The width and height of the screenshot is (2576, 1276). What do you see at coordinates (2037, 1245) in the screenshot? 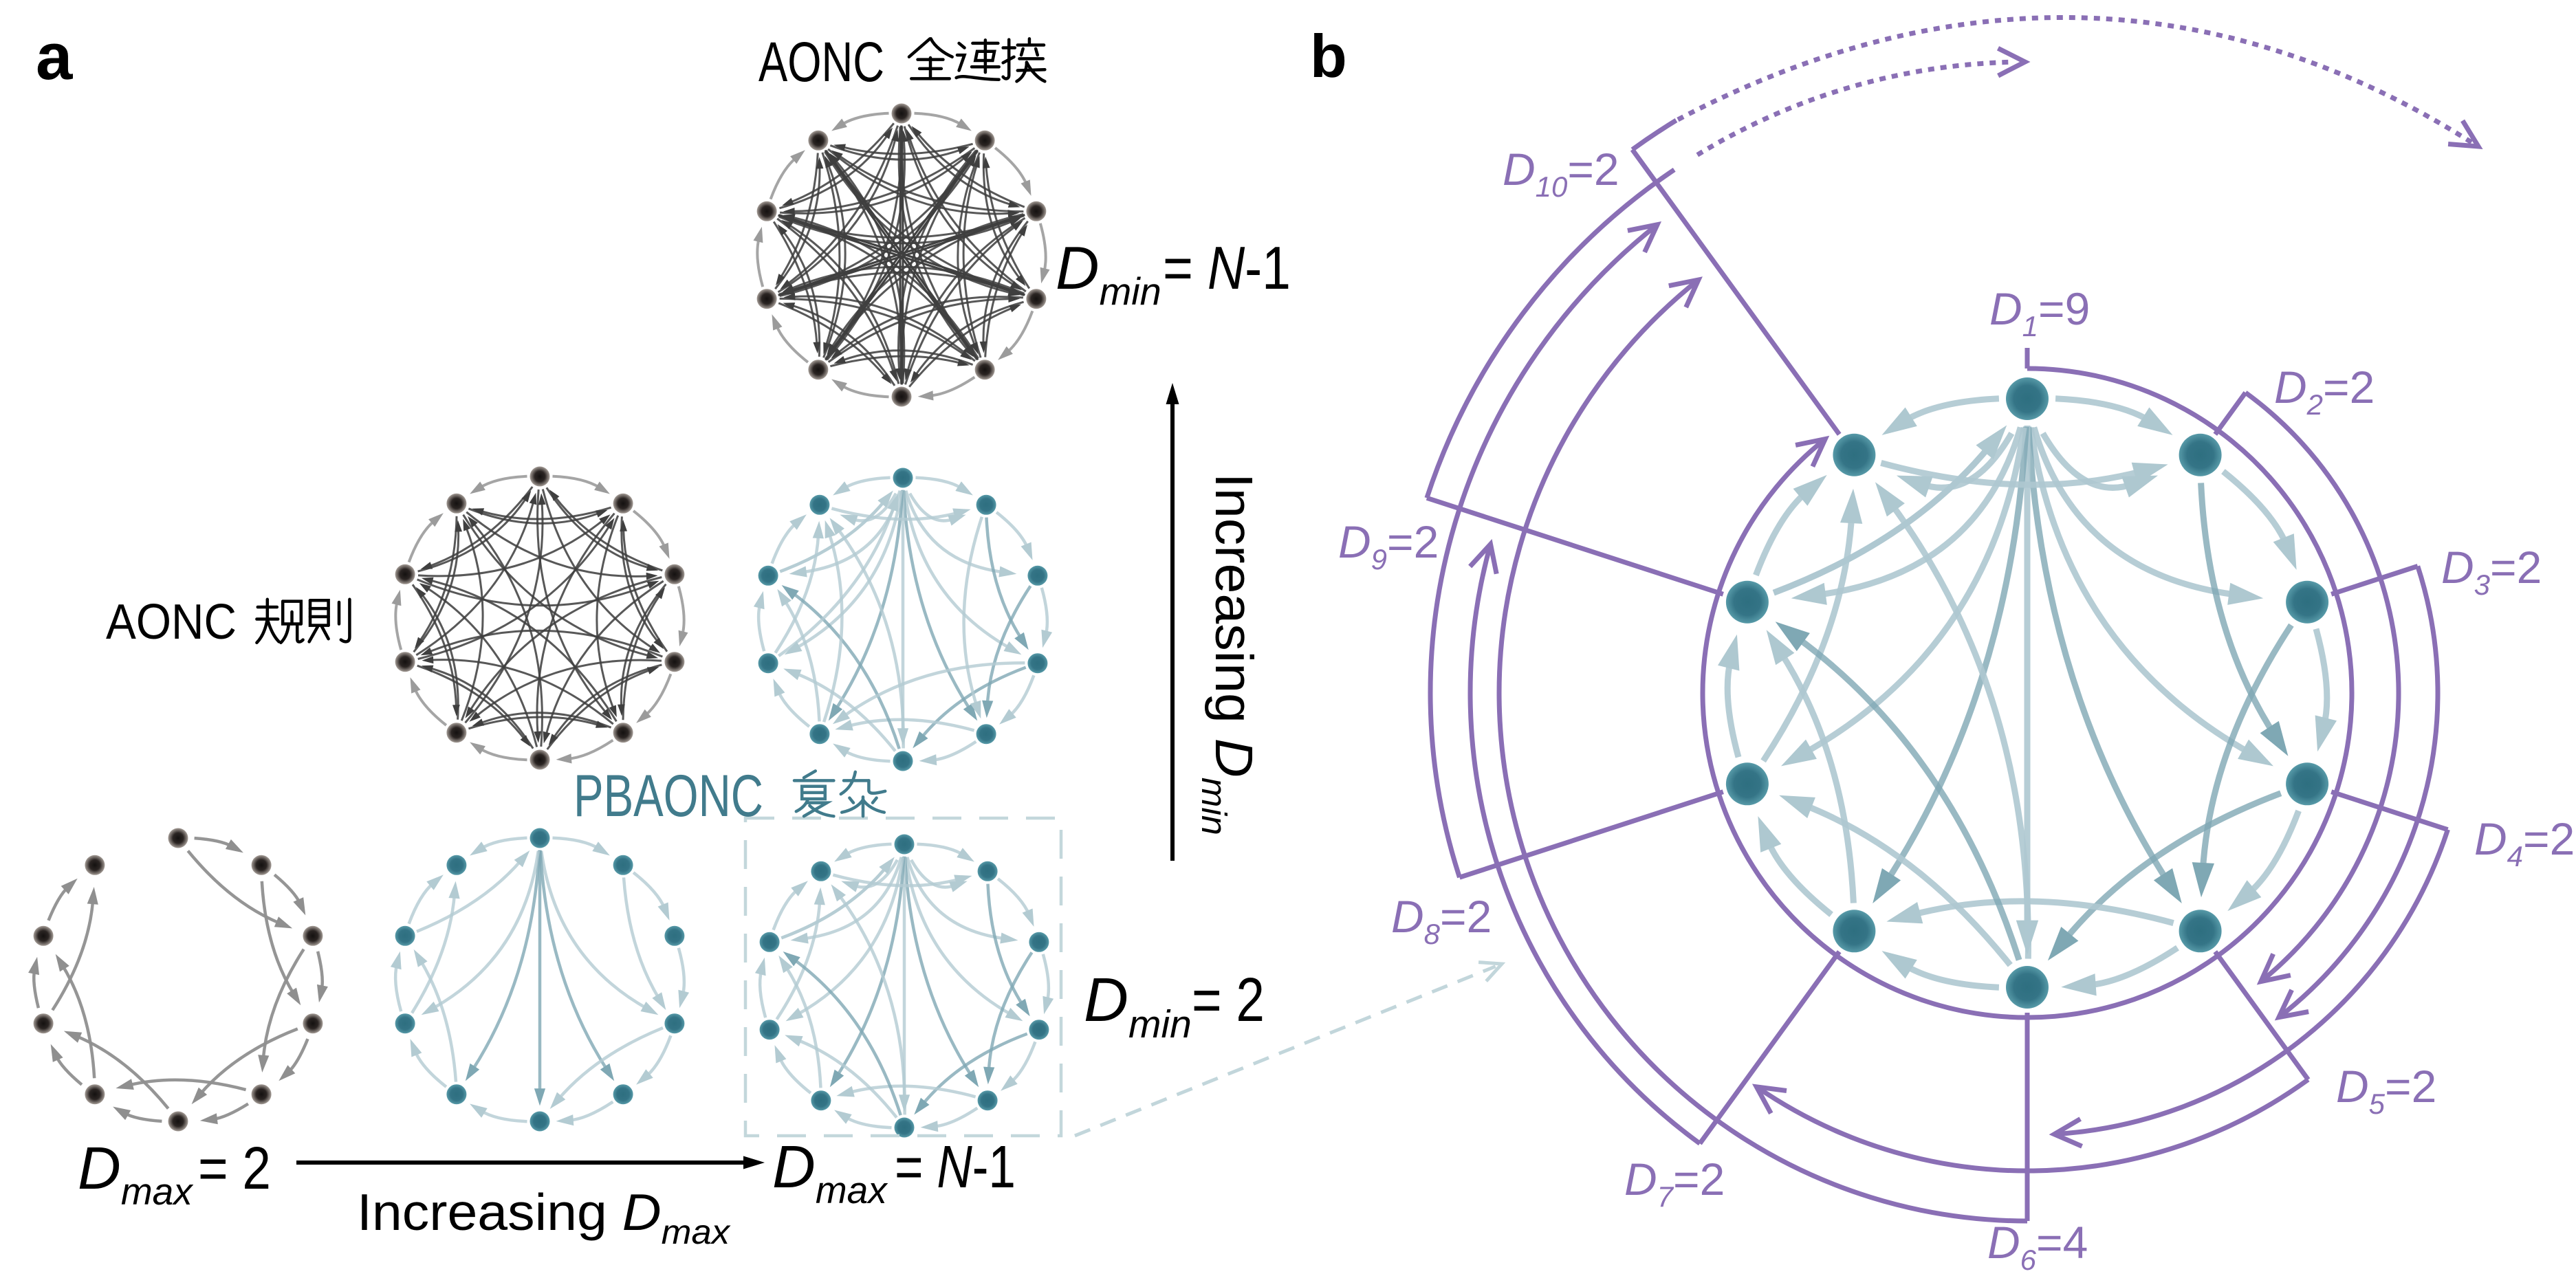
I see `svg-text: D6=4` at bounding box center [2037, 1245].